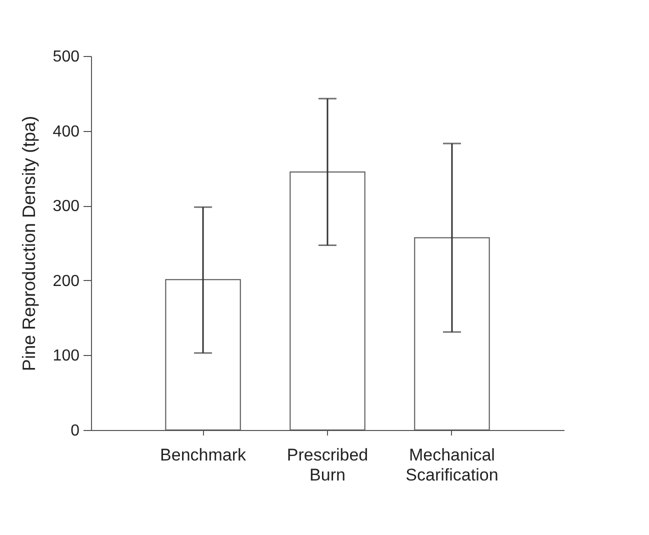  Describe the element at coordinates (203, 455) in the screenshot. I see `x-tick-label: Benchmark` at that location.